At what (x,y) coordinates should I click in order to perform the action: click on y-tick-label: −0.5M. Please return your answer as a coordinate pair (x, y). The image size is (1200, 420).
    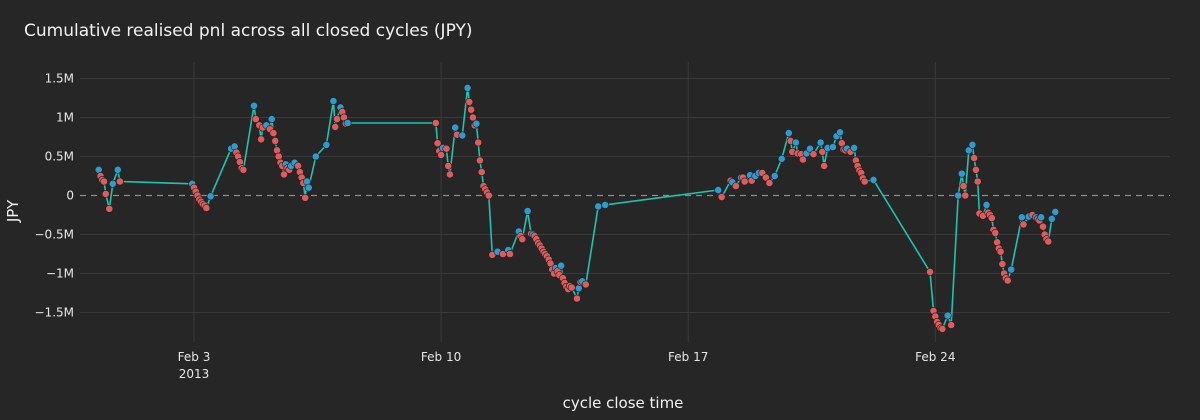
    Looking at the image, I should click on (55, 235).